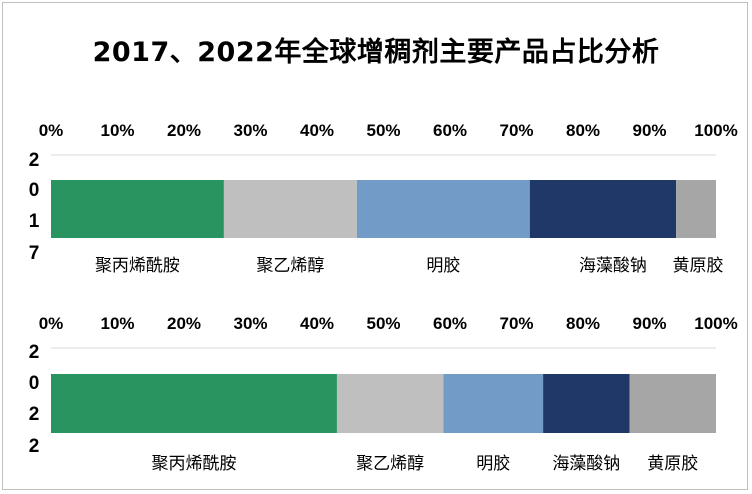 This screenshot has width=752, height=494. Describe the element at coordinates (376, 52) in the screenshot. I see `chart-title: 2017、2022年全球增稠剂主要产品占比分析` at that location.